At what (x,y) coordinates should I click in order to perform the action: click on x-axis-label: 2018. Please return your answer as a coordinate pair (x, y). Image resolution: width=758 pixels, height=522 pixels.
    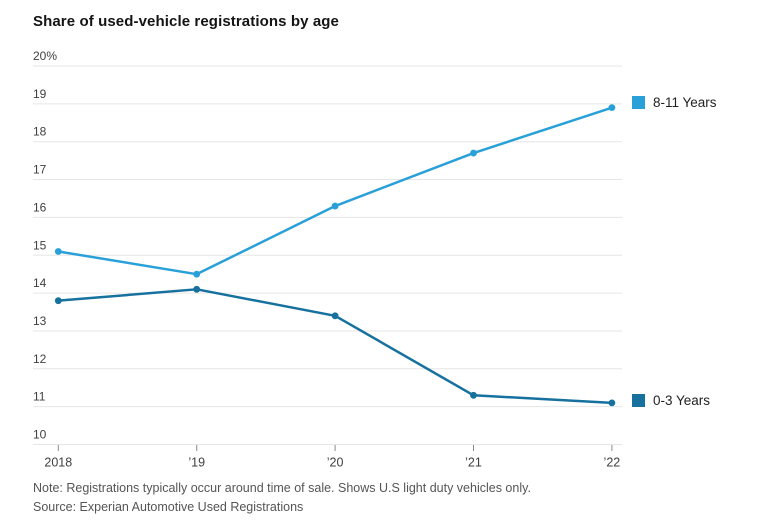
    Looking at the image, I should click on (58, 463).